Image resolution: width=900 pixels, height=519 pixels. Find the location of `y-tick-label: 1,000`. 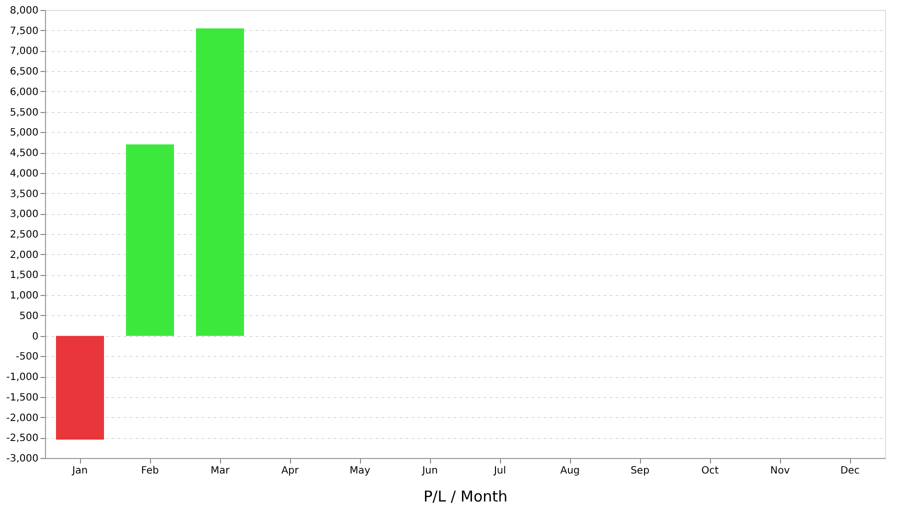

y-tick-label: 1,000 is located at coordinates (24, 296).